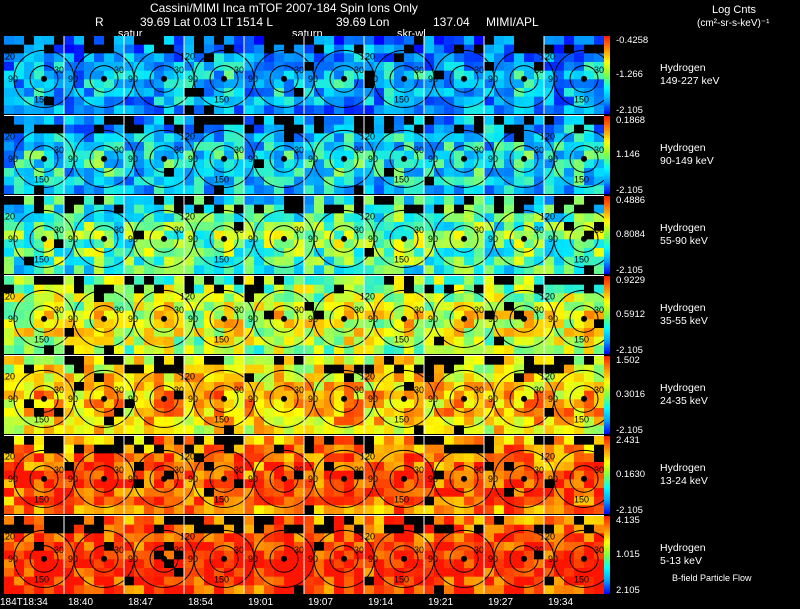 The image size is (800, 609). Describe the element at coordinates (690, 81) in the screenshot. I see `energy-range: 149-227 keV` at that location.